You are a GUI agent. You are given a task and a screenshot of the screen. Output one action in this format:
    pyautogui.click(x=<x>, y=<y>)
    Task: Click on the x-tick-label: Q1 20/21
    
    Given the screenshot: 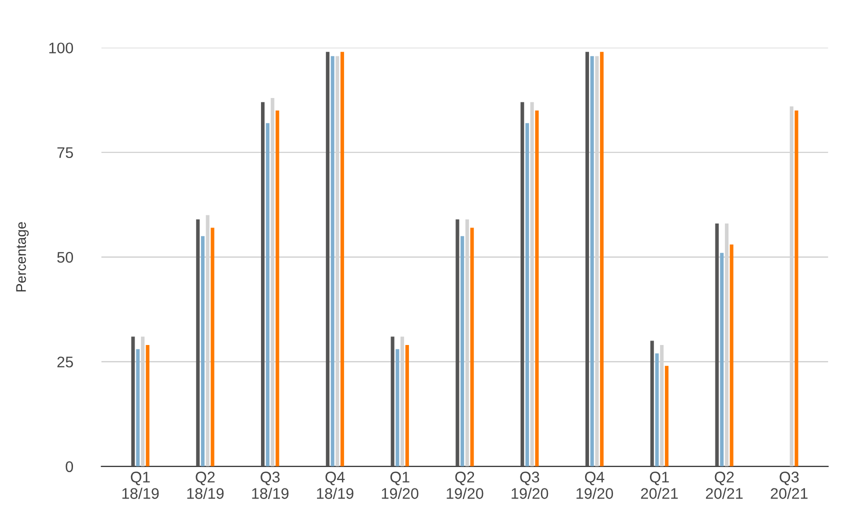 What is the action you would take?
    pyautogui.click(x=659, y=485)
    